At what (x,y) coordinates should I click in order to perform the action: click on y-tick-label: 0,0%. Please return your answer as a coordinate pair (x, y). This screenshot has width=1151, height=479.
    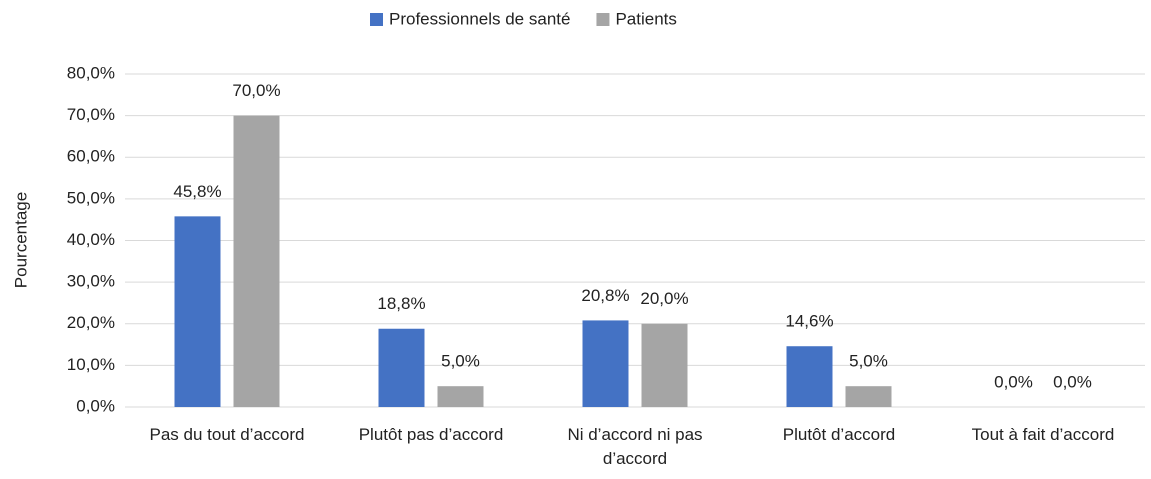
    Looking at the image, I should click on (95, 405).